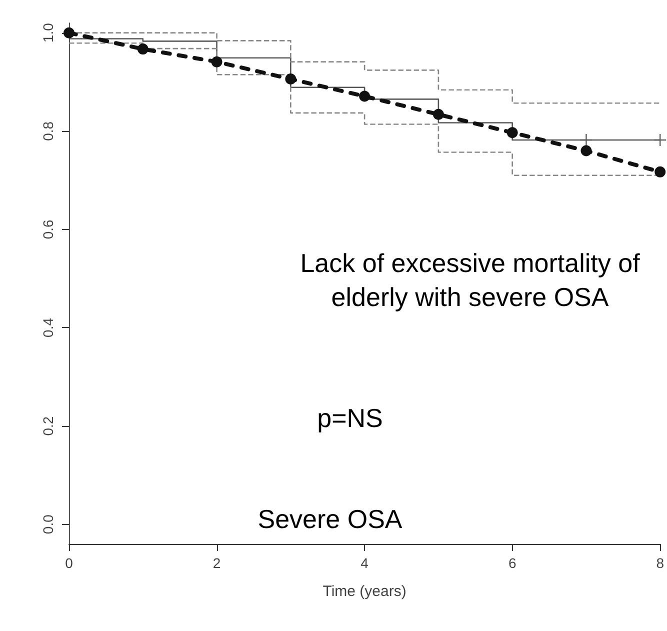  Describe the element at coordinates (350, 418) in the screenshot. I see `annotation: p=NS` at that location.